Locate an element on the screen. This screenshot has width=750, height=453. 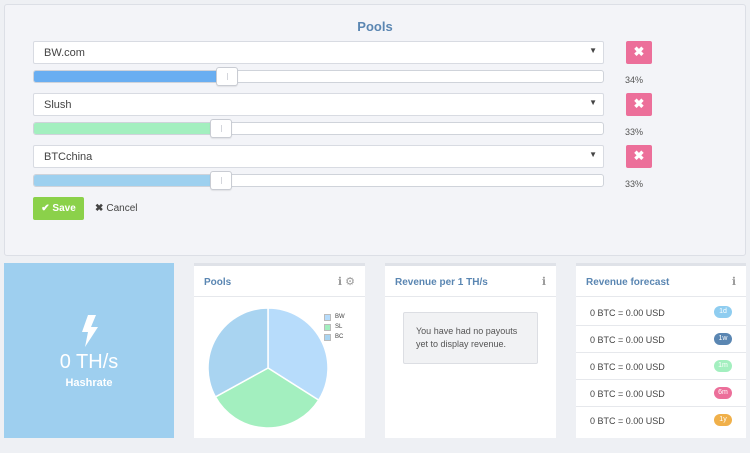
hashrate-tile: 0 TH/s Hashrate is located at coordinates (89, 350).